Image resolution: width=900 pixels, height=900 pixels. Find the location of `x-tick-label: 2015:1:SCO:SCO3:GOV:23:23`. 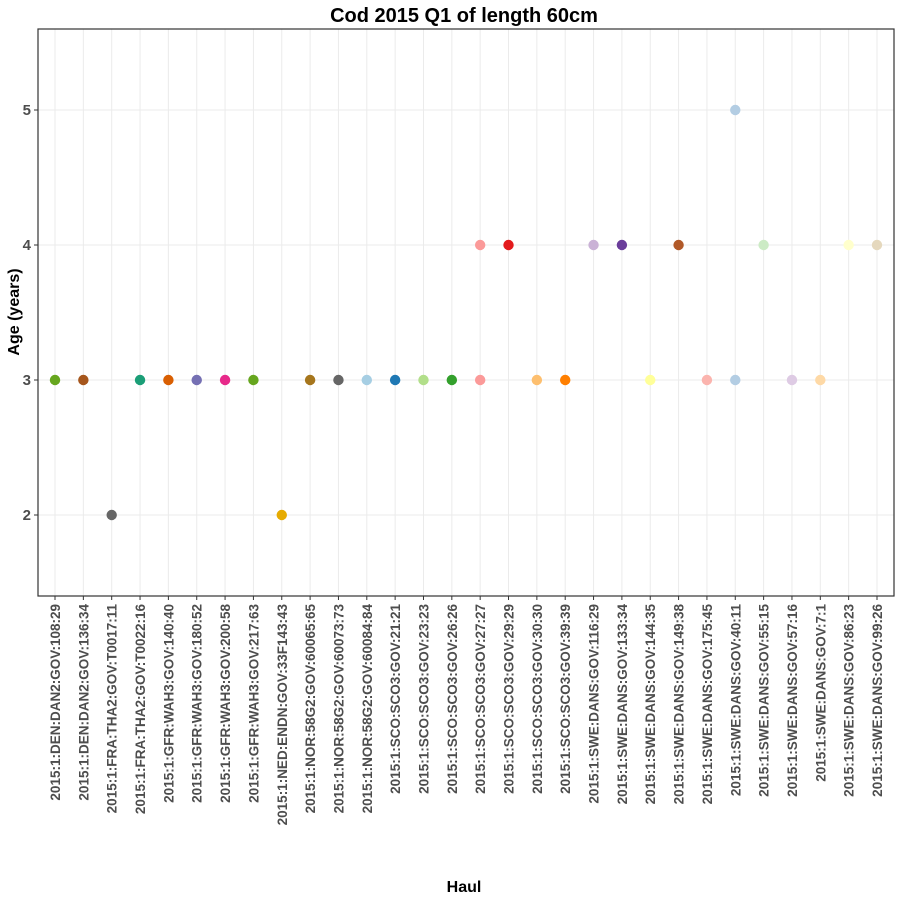

x-tick-label: 2015:1:SCO:SCO3:GOV:23:23 is located at coordinates (423, 699).